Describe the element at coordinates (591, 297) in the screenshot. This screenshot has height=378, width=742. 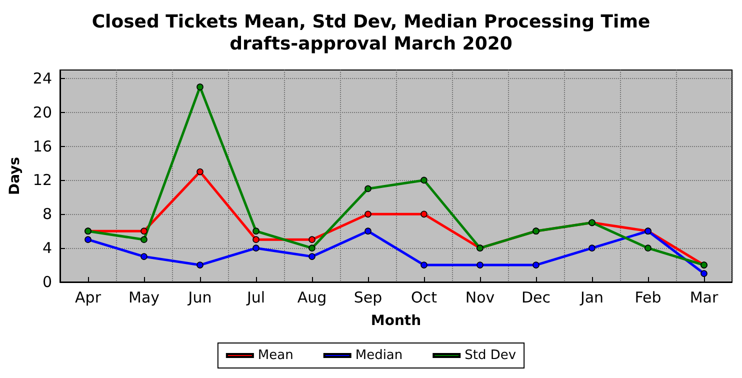
I see `x-tick-label: Jan` at that location.